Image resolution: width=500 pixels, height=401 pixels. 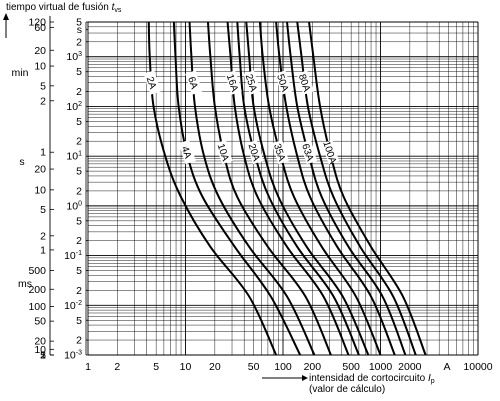 I want to click on curve-labels: 2A 4A 6A 10A 16A 20A 25A 35A 50A 63A 80A 100A, so click(x=241, y=118).